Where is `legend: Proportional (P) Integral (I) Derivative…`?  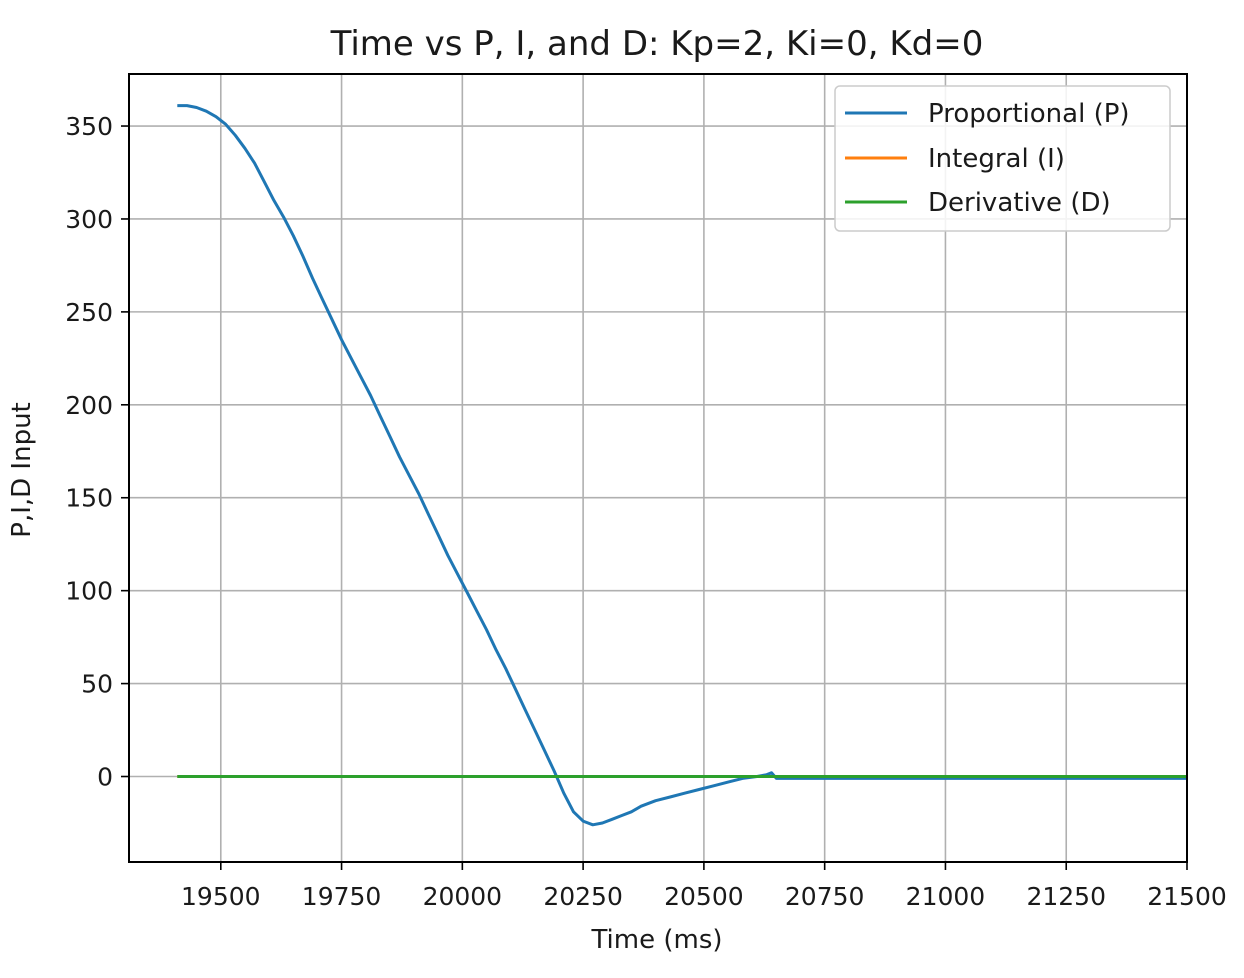
legend: Proportional (P) Integral (I) Derivative… is located at coordinates (1002, 158).